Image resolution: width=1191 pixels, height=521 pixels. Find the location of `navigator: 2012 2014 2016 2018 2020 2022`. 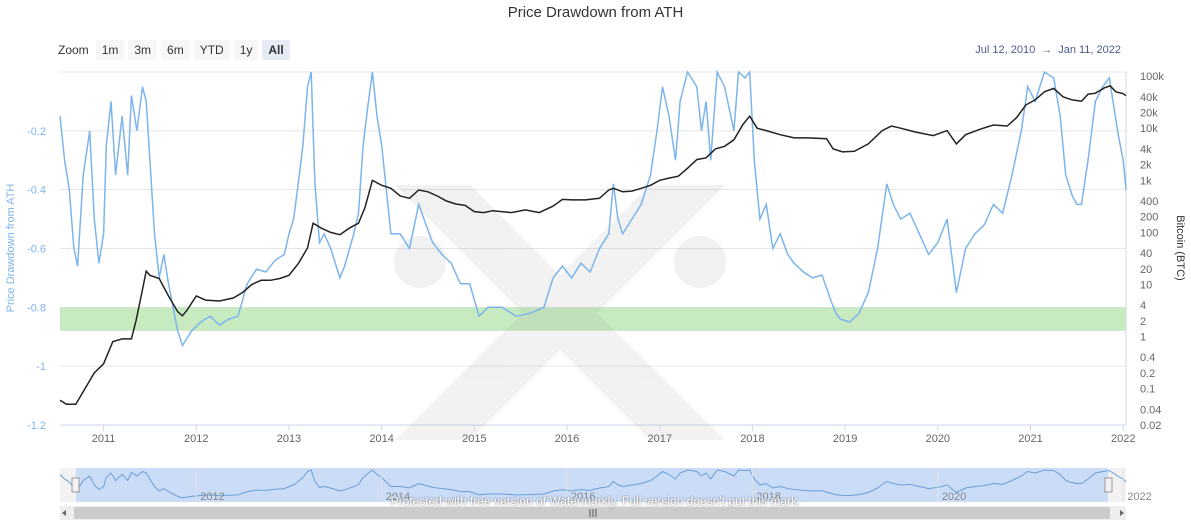

navigator: 2012 2014 2016 2018 2020 2022 is located at coordinates (605, 485).